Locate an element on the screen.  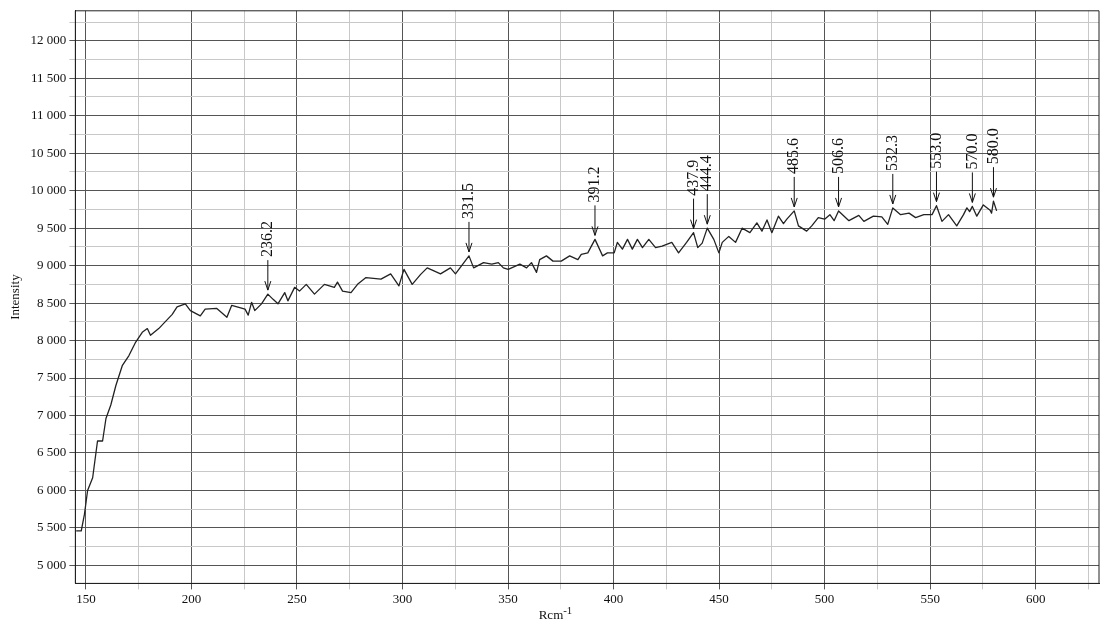
x-tick-label: 250 is located at coordinates (297, 598).